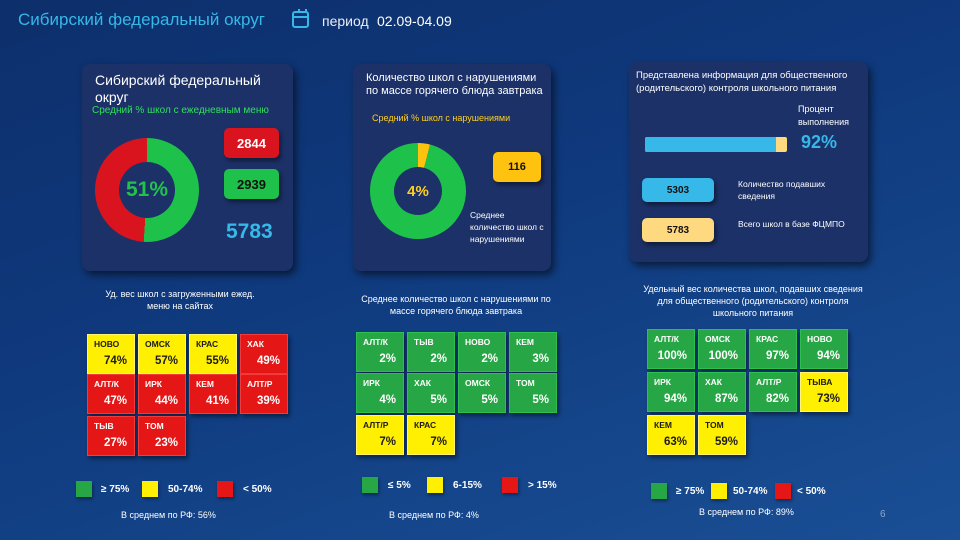 The image size is (960, 540). What do you see at coordinates (517, 167) in the screenshot?
I see `violations-count-badge: 116` at bounding box center [517, 167].